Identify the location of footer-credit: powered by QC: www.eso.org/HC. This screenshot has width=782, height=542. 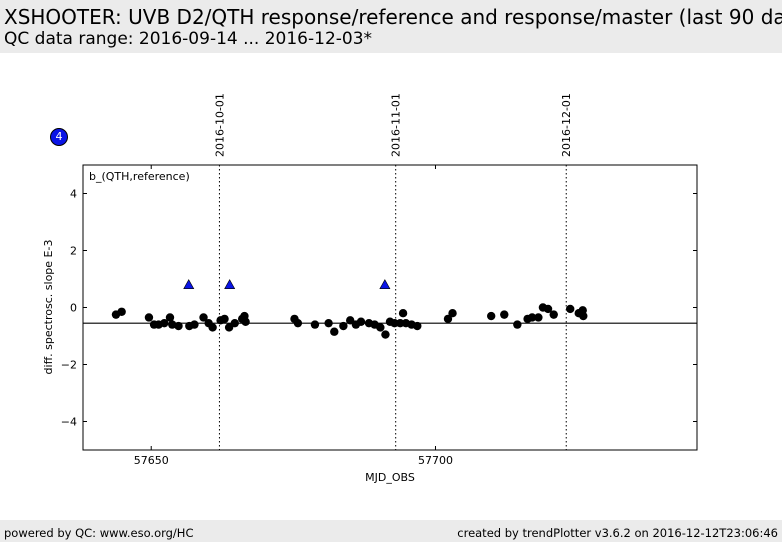
(99, 533).